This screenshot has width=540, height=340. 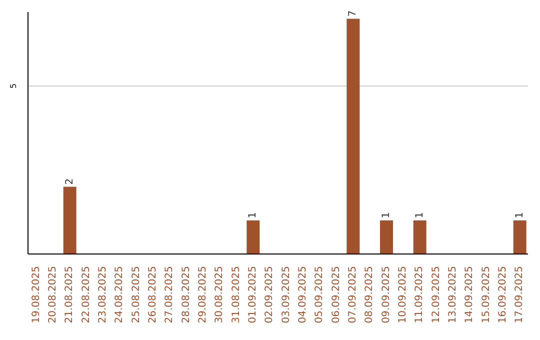 I want to click on x-tick-label: 26.08.2025, so click(x=153, y=295).